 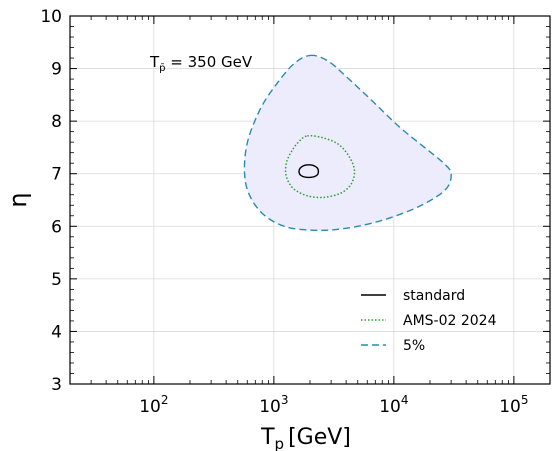 I want to click on annotation-main: T, so click(x=154, y=62).